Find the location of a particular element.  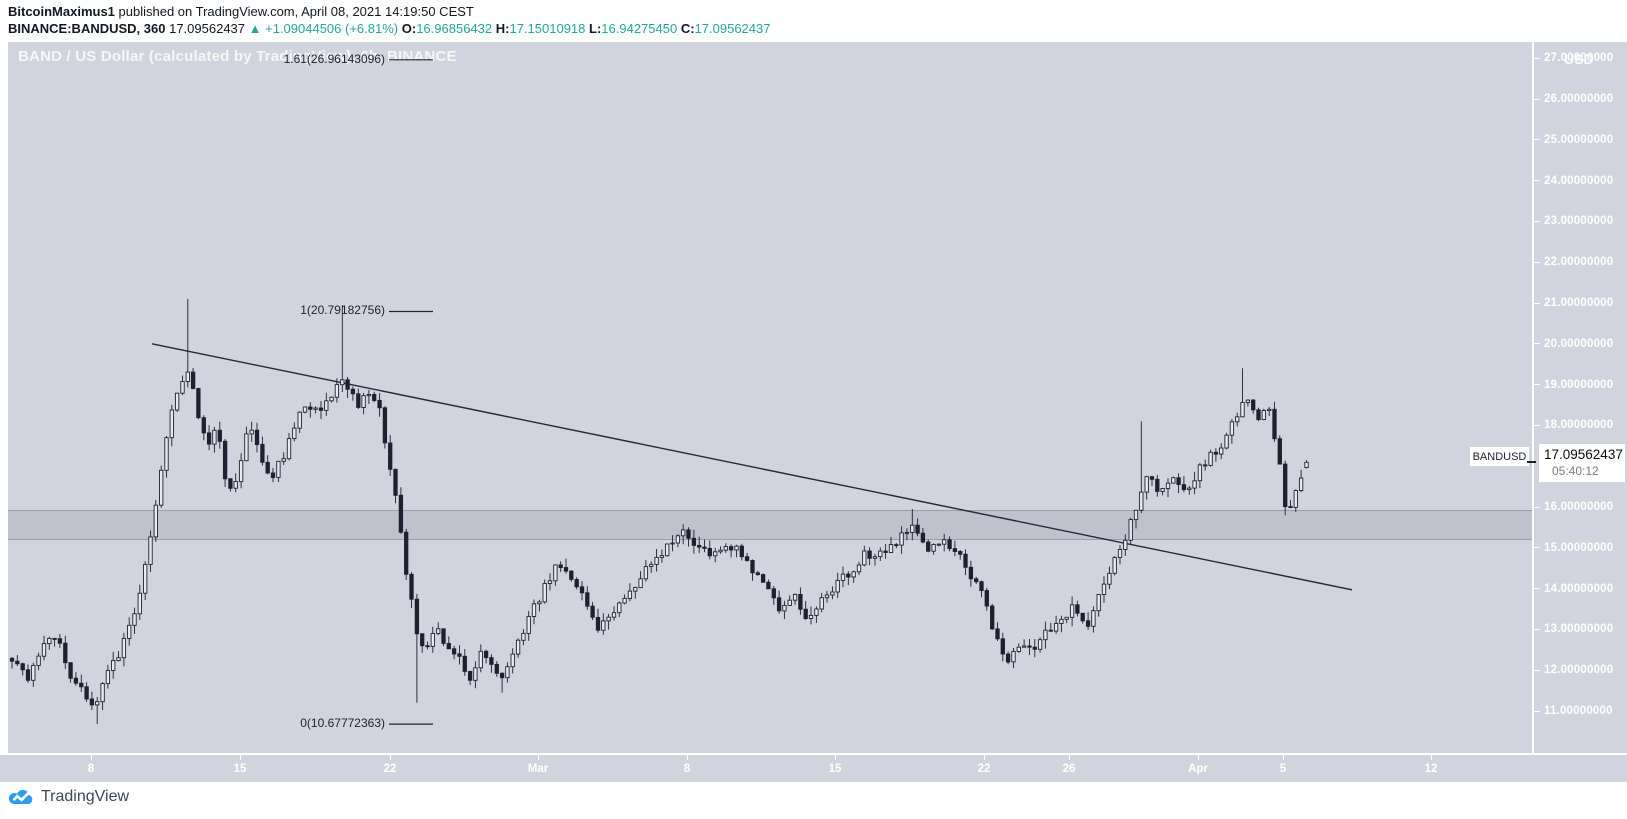

price-tick-label: 22.00000000 is located at coordinates (1579, 262).